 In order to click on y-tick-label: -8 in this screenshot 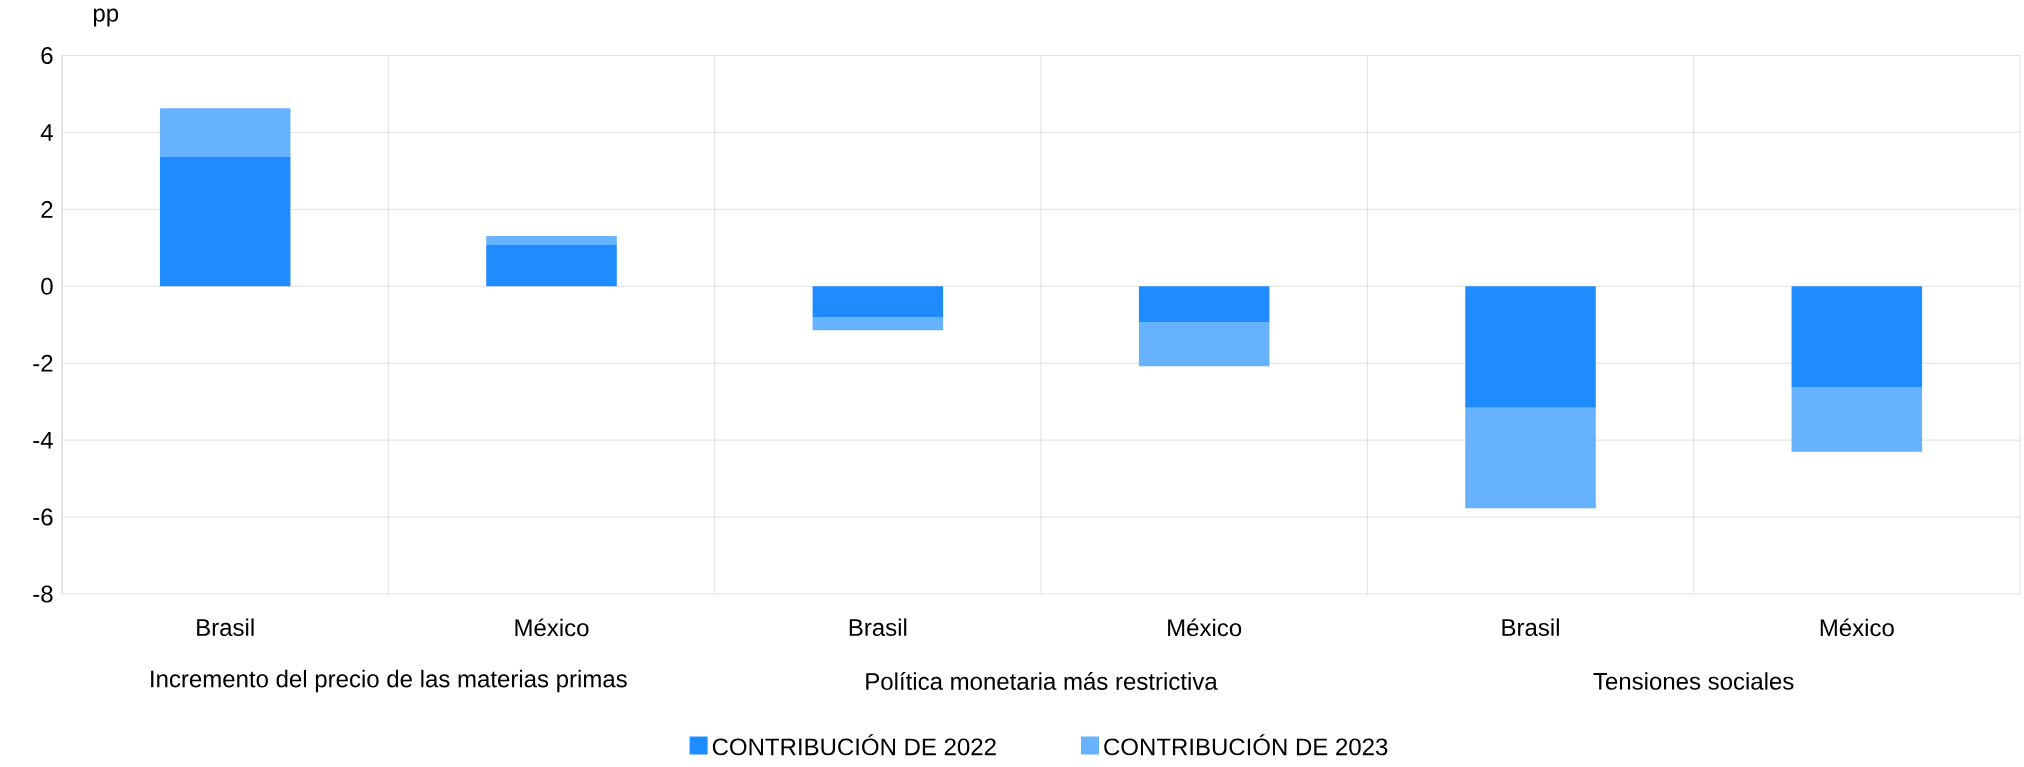, I will do `click(43, 594)`.